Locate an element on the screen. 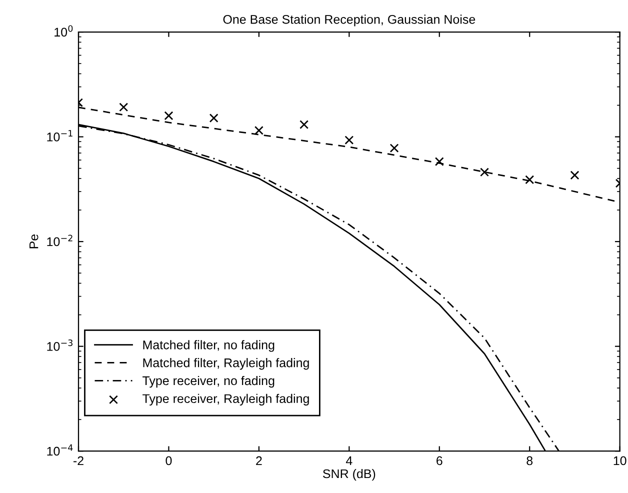 The image size is (628, 493). x-axis-title: SNR (dB) is located at coordinates (349, 474).